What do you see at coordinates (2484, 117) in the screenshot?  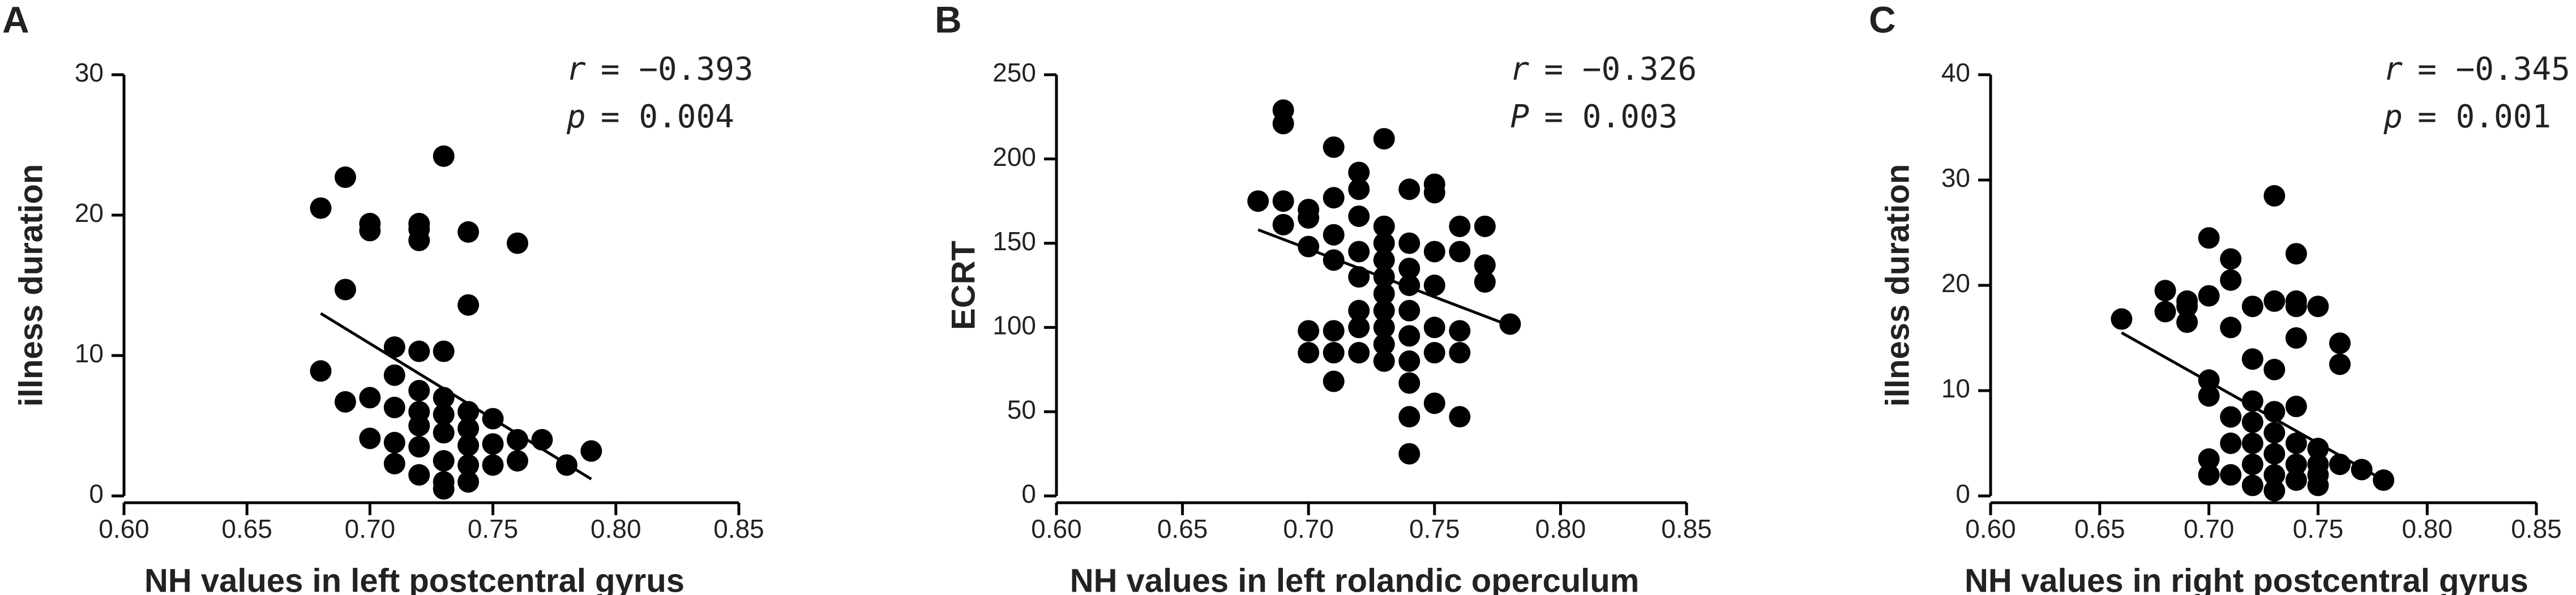 I see `annotation-text: = 0.001` at bounding box center [2484, 117].